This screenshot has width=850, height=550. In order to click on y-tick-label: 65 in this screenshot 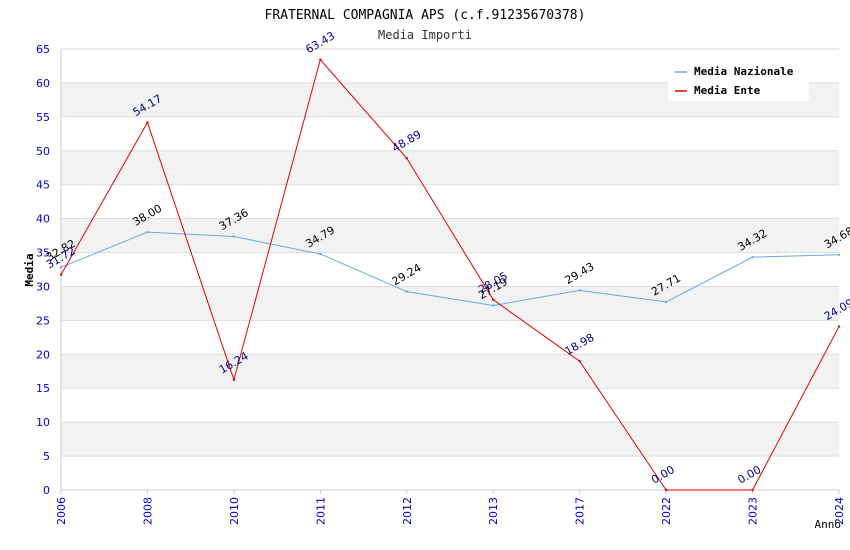, I will do `click(43, 49)`.